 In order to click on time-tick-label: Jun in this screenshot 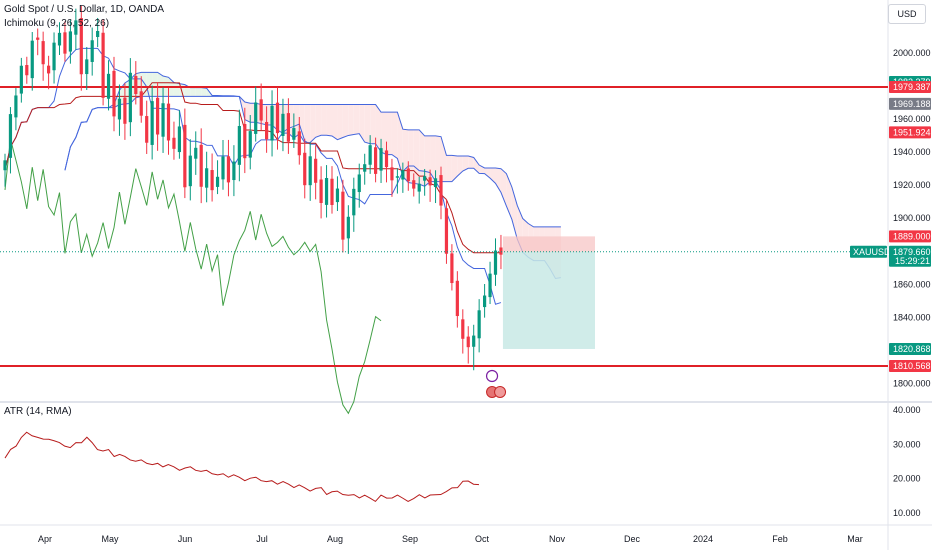, I will do `click(185, 539)`.